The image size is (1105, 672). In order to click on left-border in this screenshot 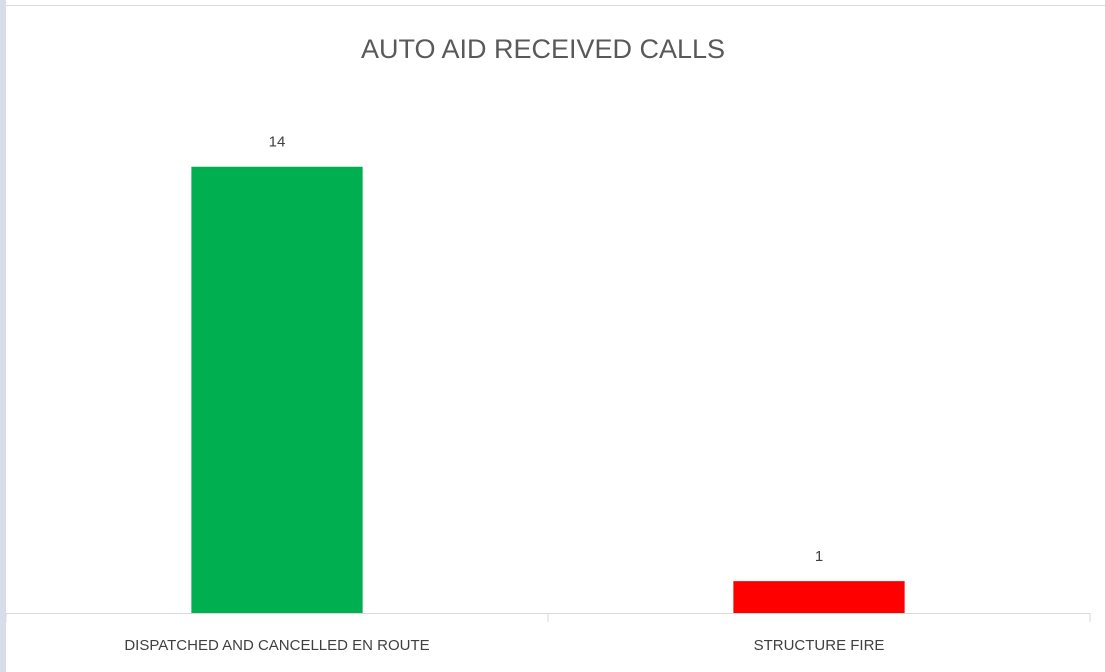, I will do `click(3, 336)`.